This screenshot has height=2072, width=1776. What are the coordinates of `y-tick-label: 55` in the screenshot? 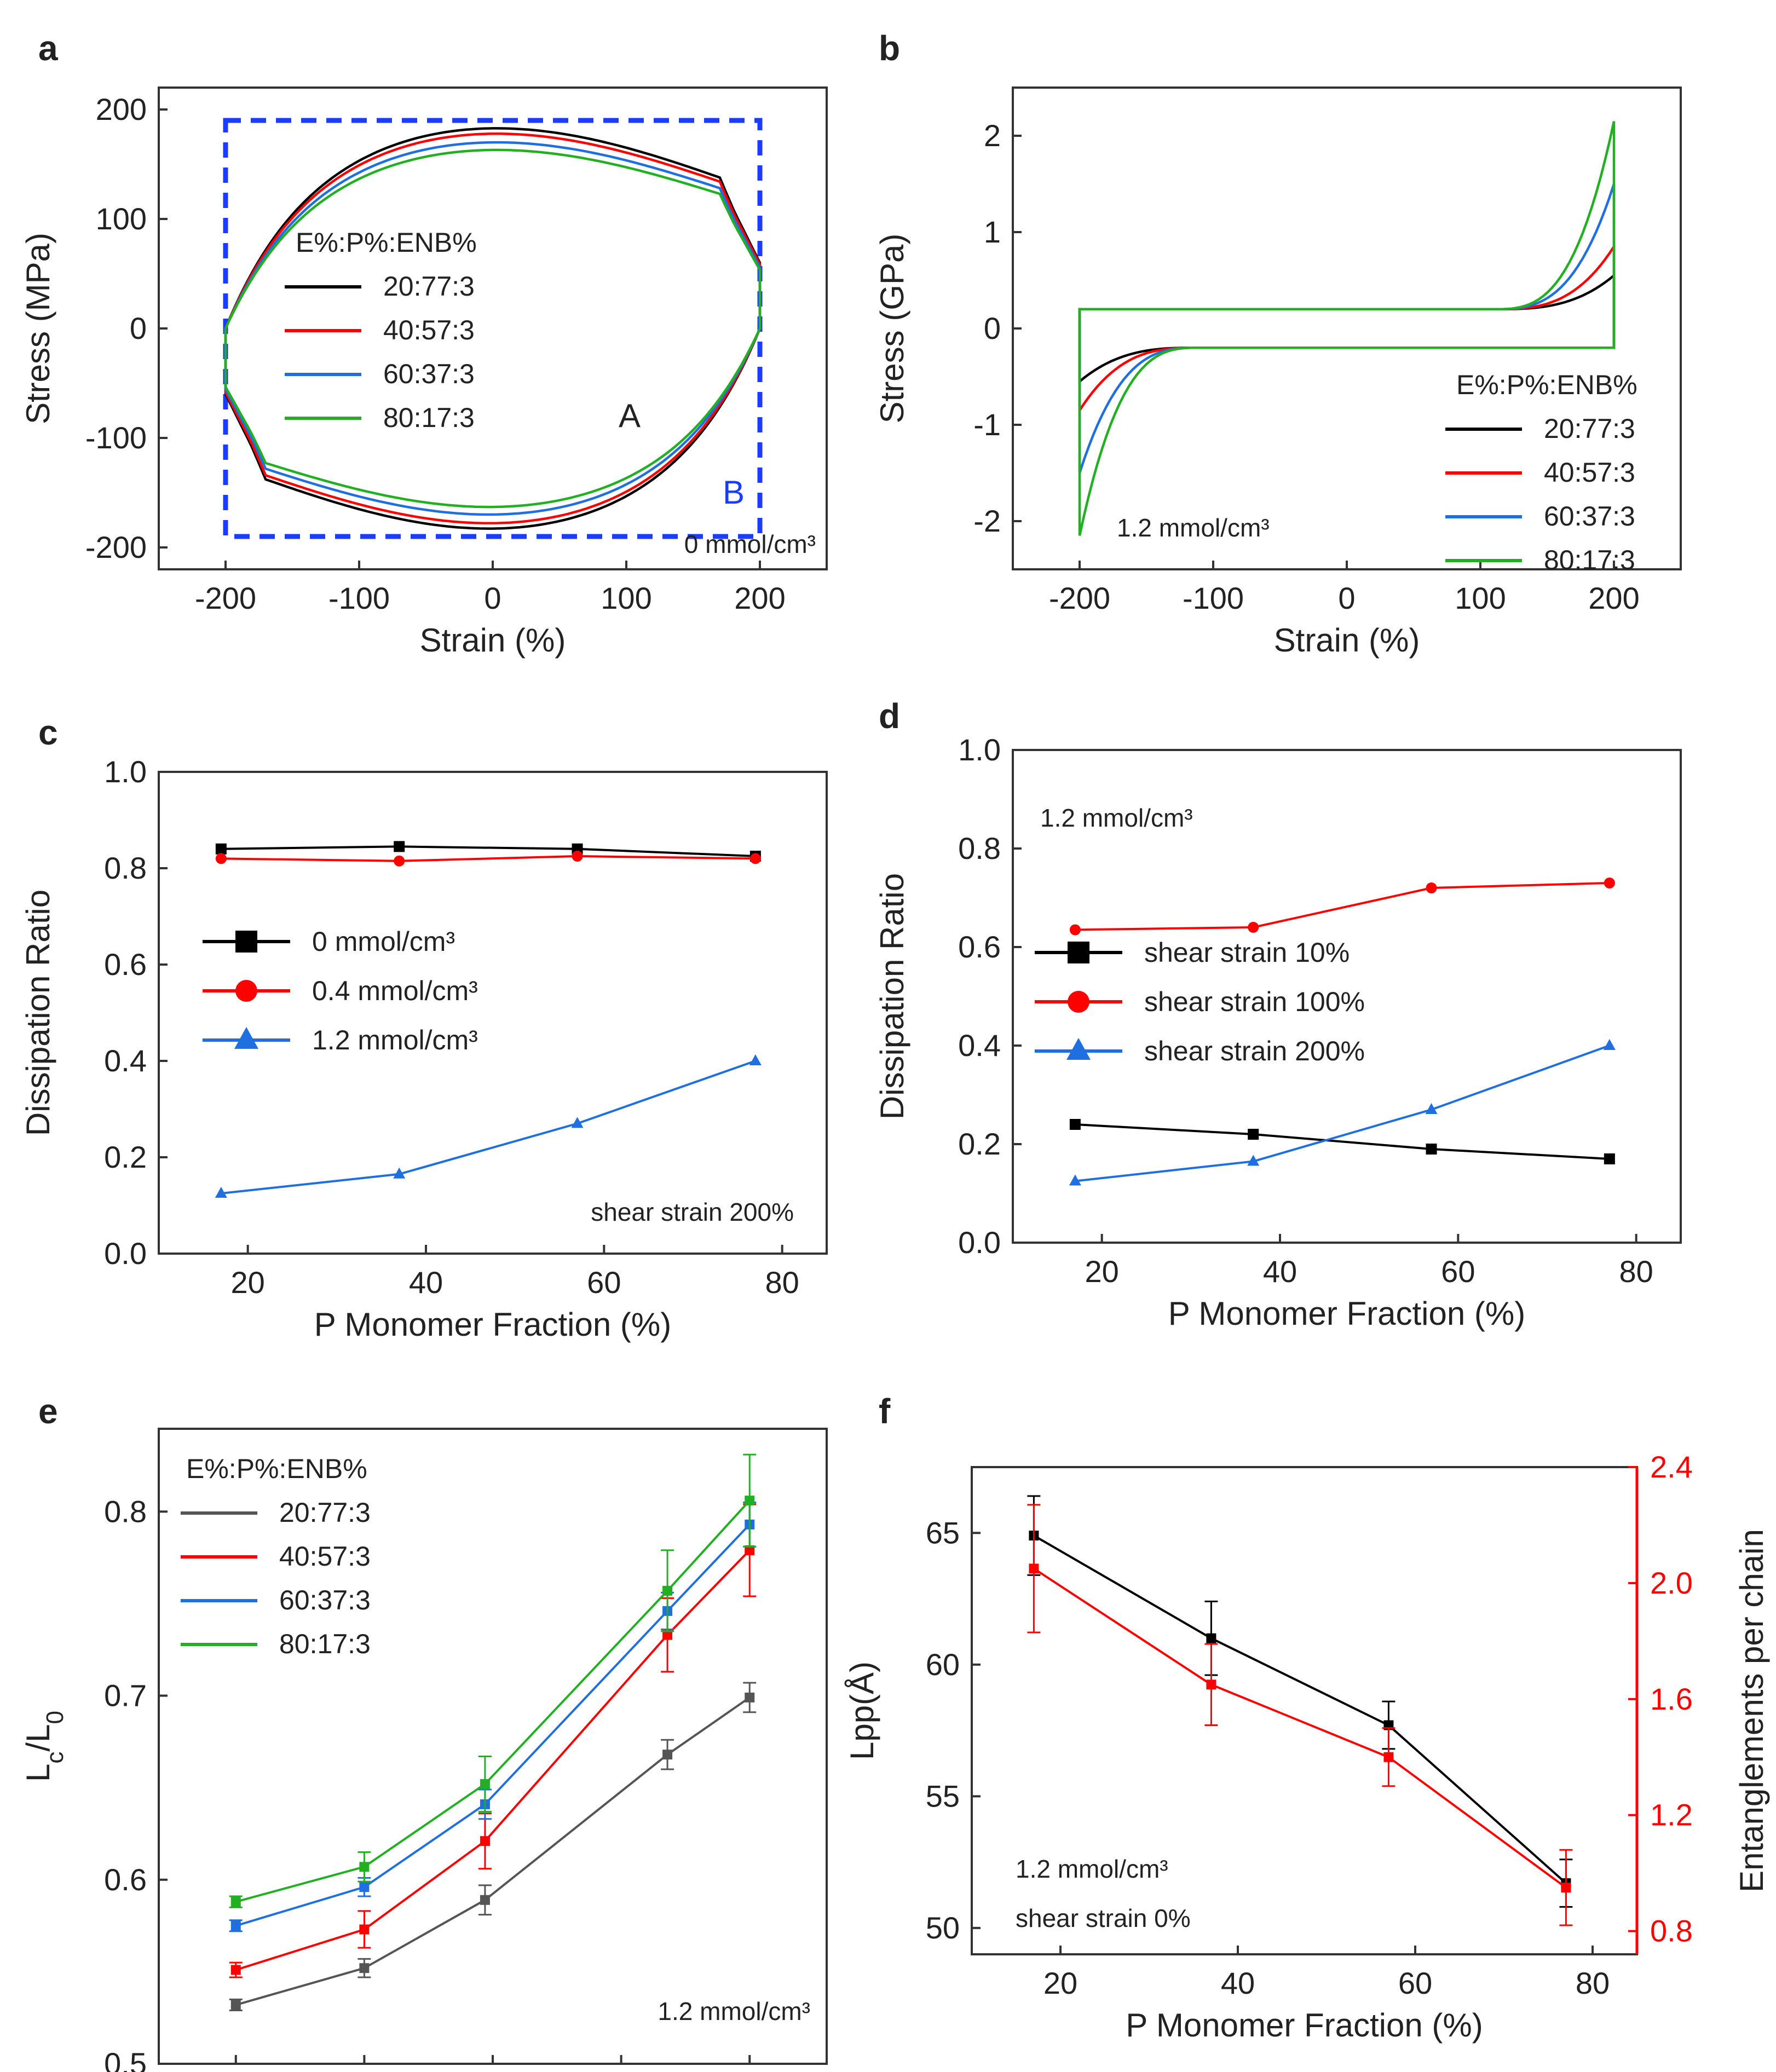 It's located at (943, 1796).